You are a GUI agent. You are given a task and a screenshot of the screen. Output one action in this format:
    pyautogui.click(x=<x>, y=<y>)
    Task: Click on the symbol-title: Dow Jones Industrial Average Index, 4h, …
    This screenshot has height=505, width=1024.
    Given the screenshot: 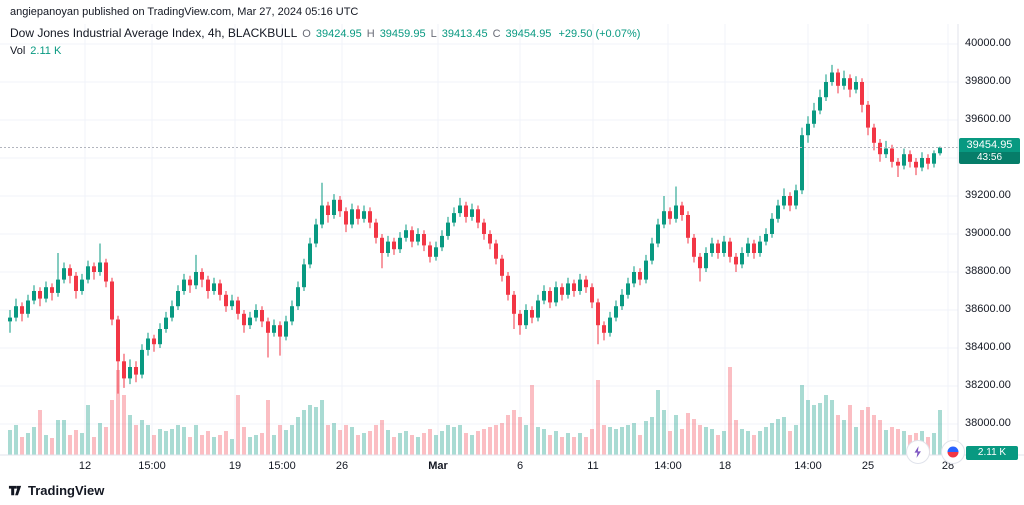 What is the action you would take?
    pyautogui.click(x=154, y=33)
    